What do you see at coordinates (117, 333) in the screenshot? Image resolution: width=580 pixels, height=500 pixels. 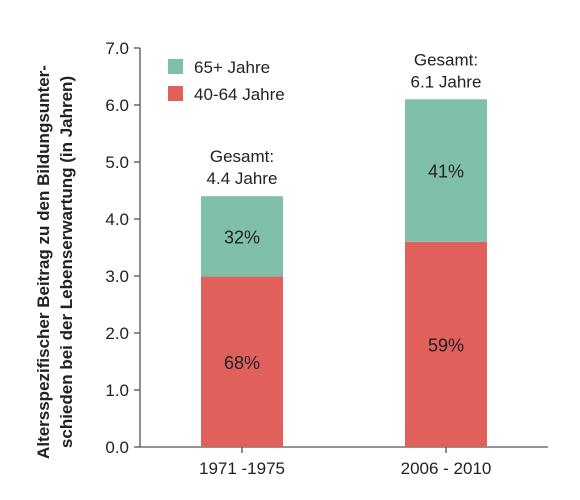 I see `y-tick-label: 2.0` at bounding box center [117, 333].